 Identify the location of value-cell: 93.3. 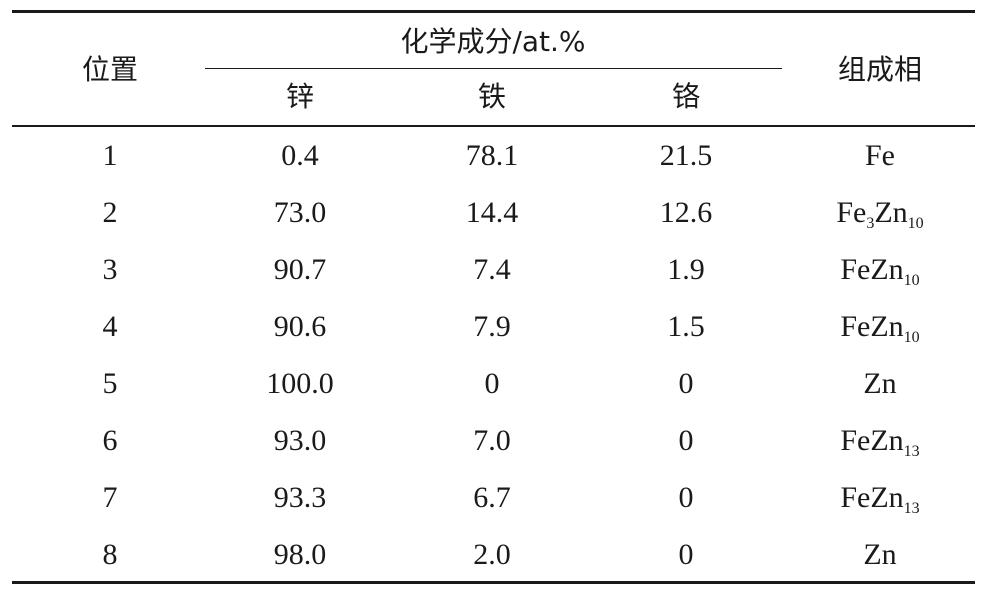
(300, 497).